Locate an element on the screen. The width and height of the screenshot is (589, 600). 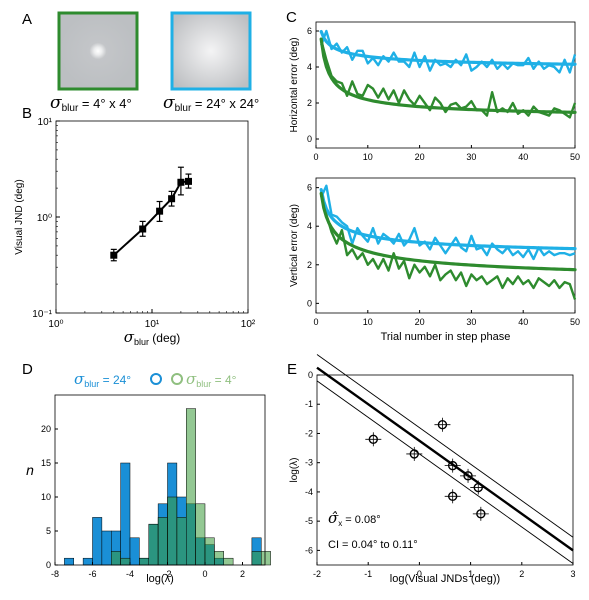
y-axis-label: n is located at coordinates (30, 470).